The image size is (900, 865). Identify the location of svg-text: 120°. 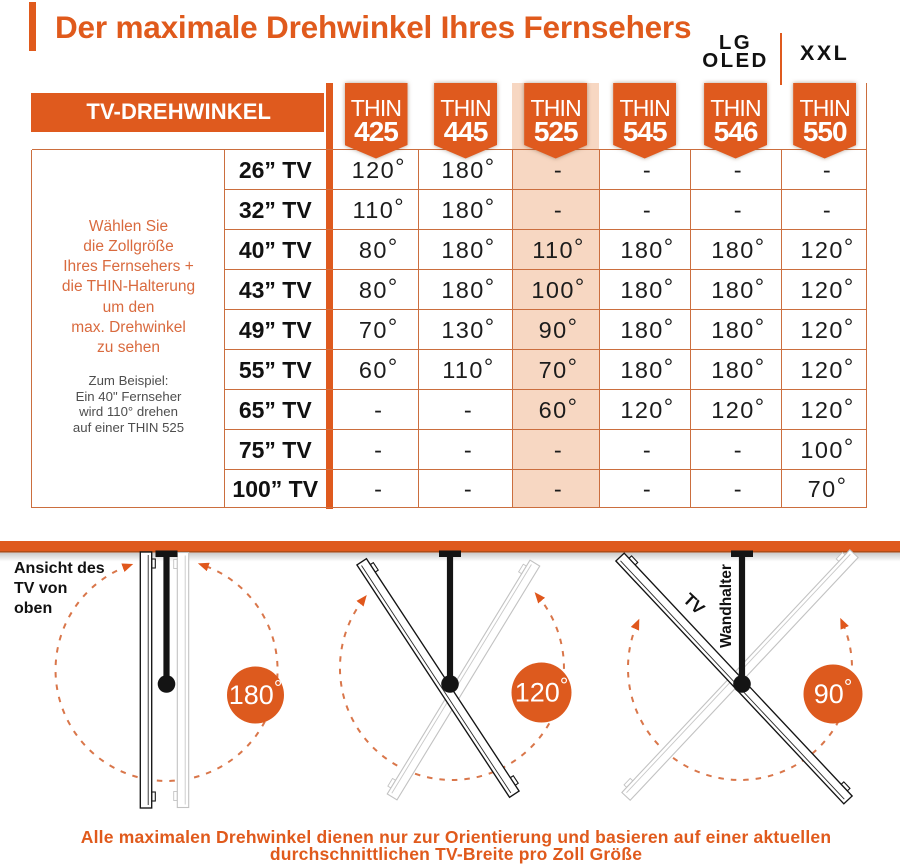
(541, 691).